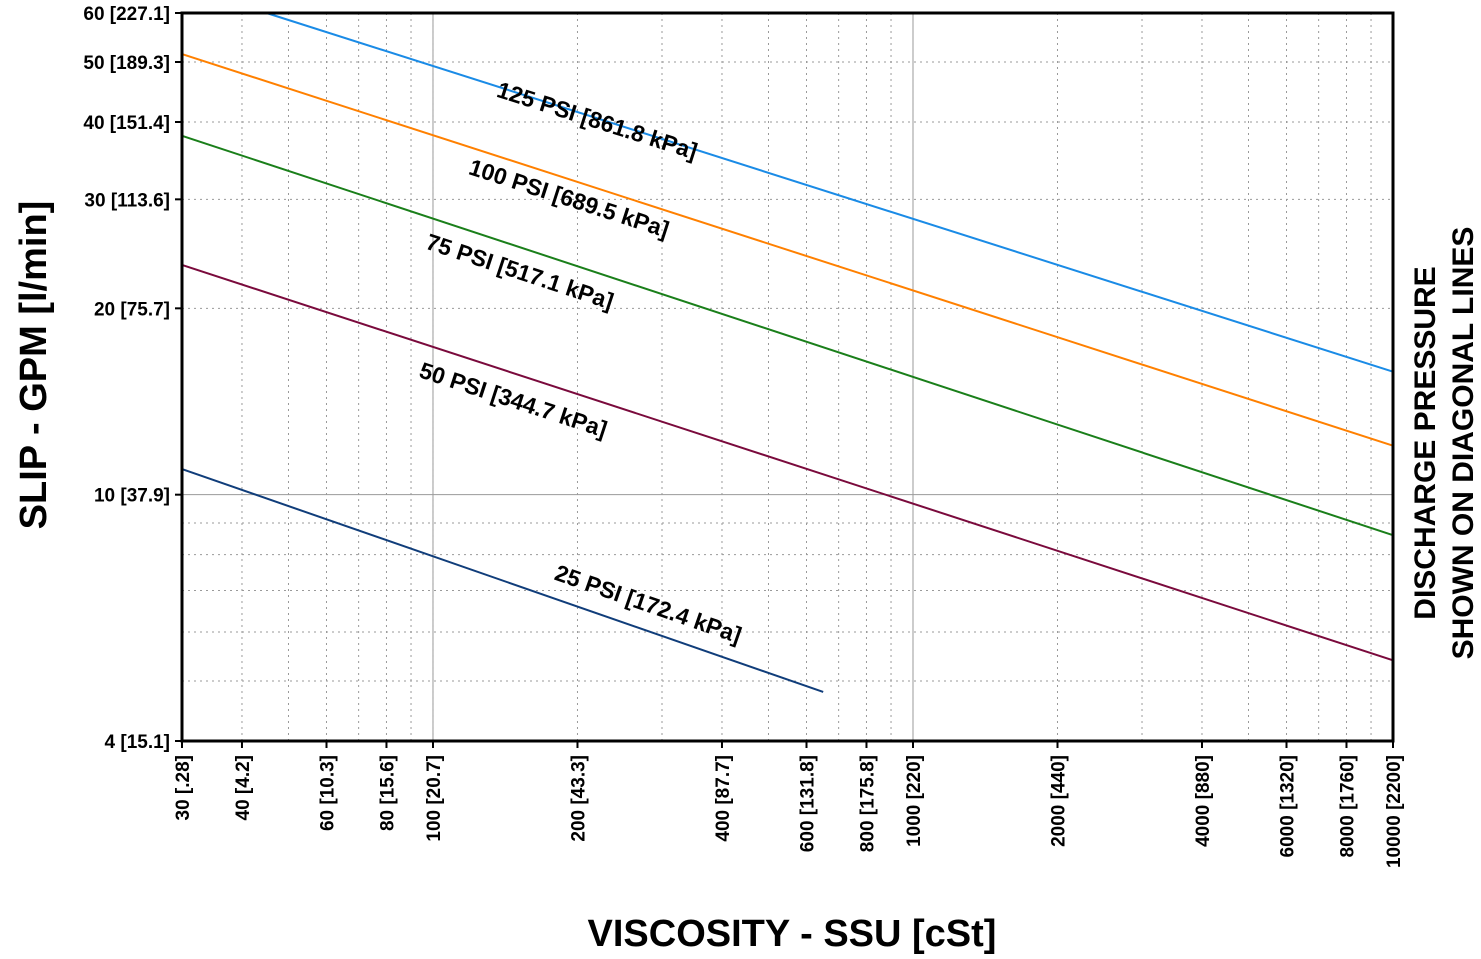  What do you see at coordinates (1058, 801) in the screenshot?
I see `x-tick-label: 2000 [440]` at bounding box center [1058, 801].